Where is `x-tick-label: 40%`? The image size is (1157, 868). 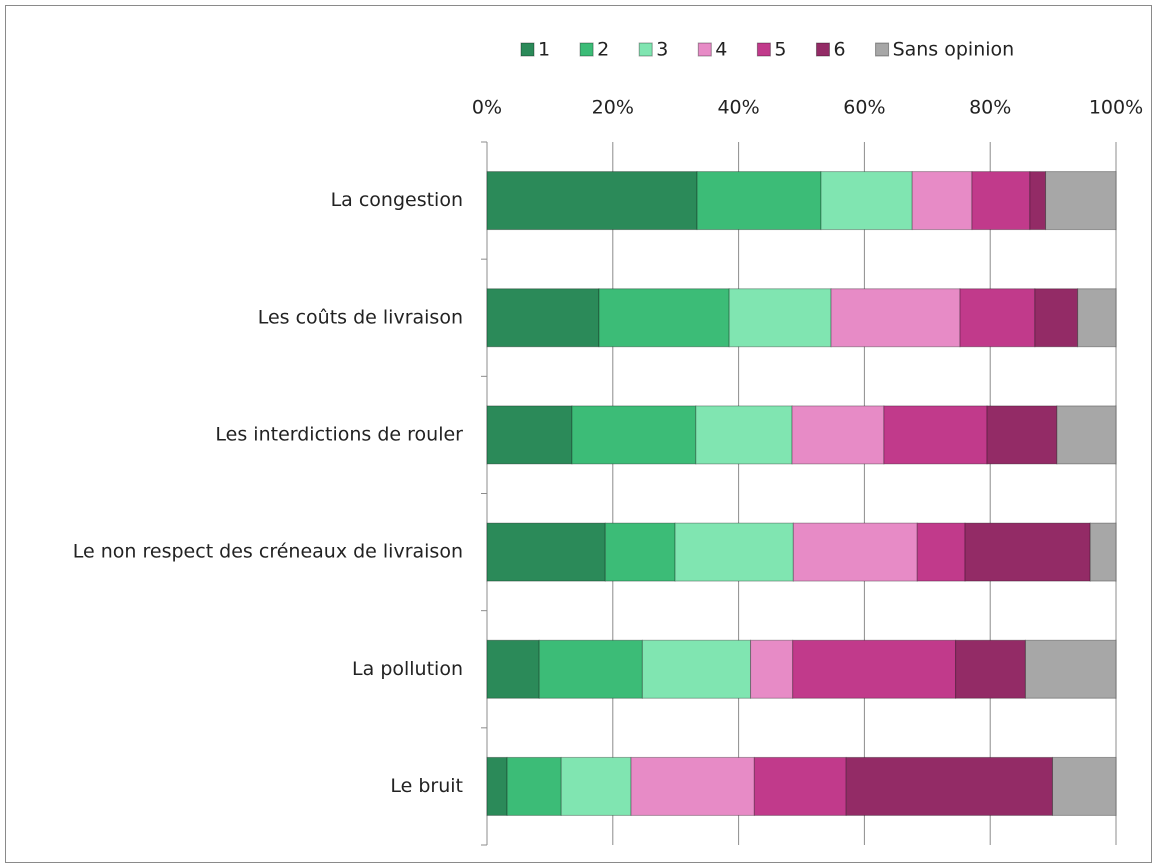 x-tick-label: 40% is located at coordinates (738, 108).